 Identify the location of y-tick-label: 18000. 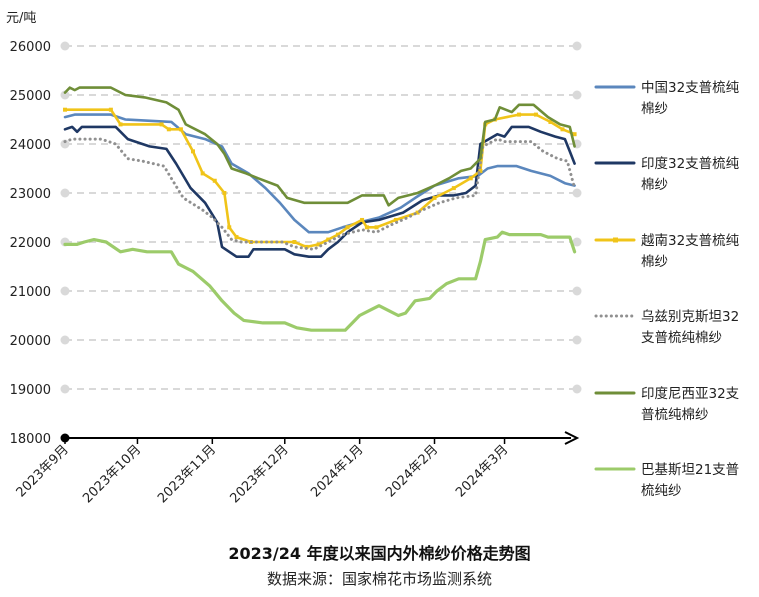
(30, 439).